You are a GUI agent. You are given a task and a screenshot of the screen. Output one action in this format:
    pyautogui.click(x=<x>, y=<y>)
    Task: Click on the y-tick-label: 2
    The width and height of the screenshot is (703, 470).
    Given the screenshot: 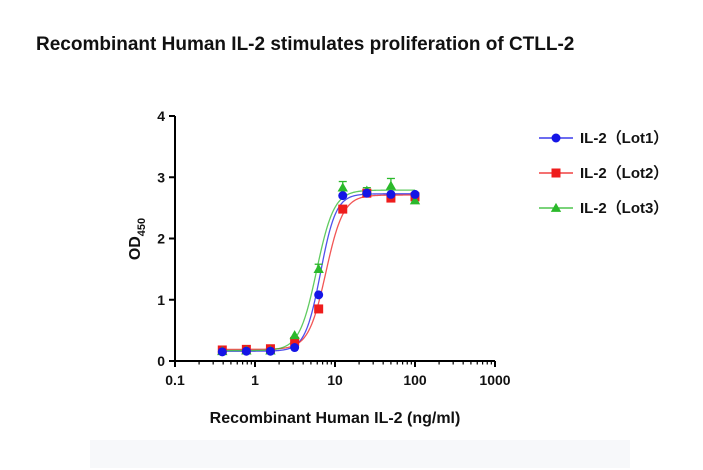 What is the action you would take?
    pyautogui.click(x=161, y=239)
    